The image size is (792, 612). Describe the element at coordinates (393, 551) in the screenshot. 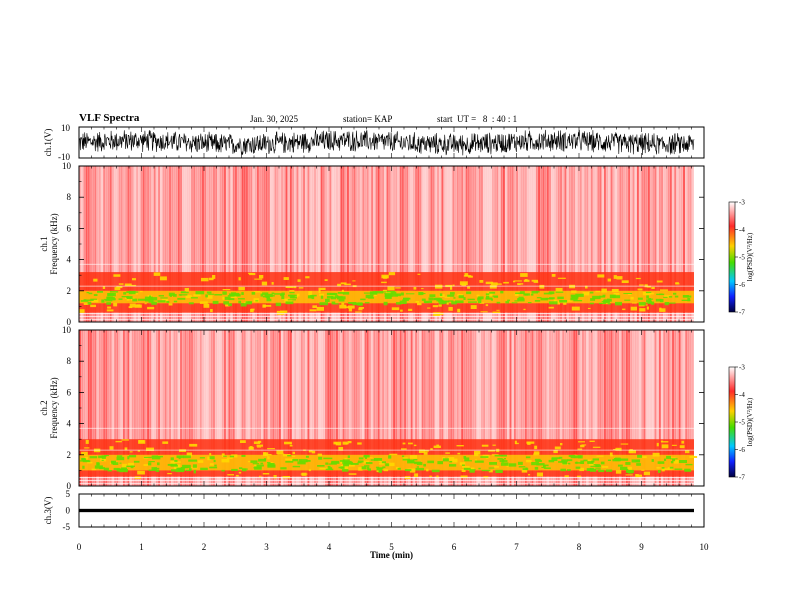

I see `time-axis: 0 1 2 3 4 5 6 7 8 9 10 Time (min)` at that location.